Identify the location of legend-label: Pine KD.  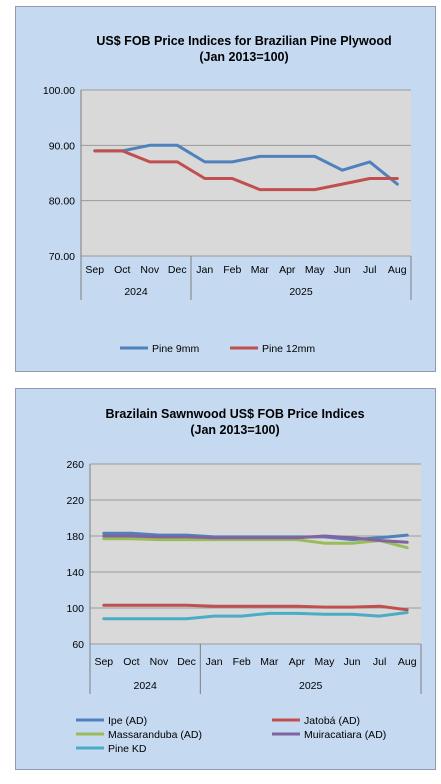
(127, 749).